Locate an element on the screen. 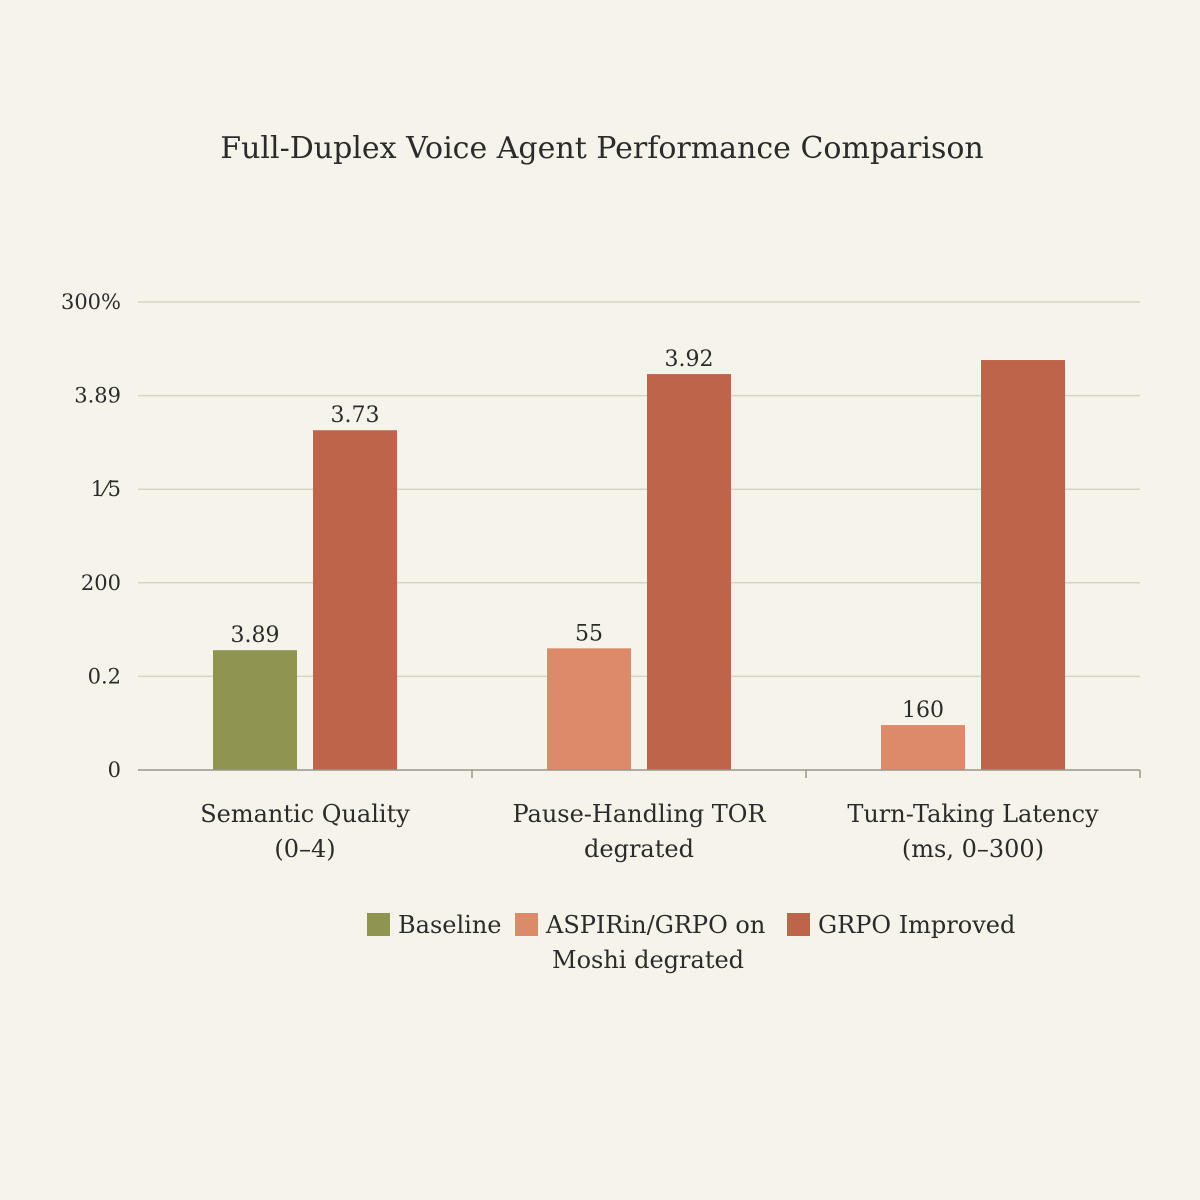  data-label: 3.92 is located at coordinates (689, 359).